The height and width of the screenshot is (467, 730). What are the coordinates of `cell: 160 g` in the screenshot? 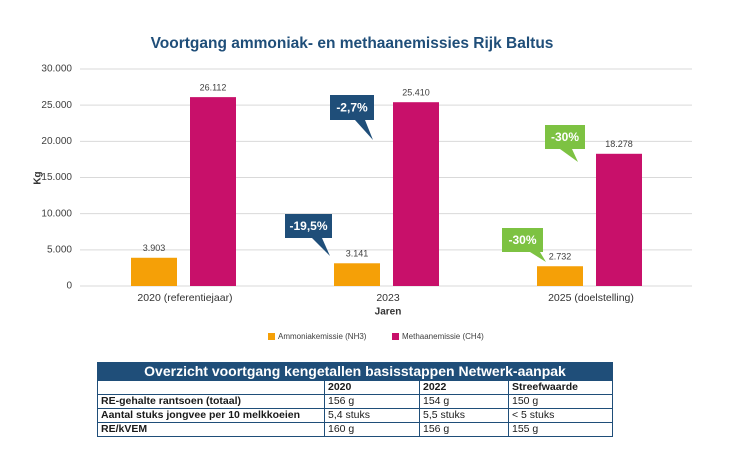 It's located at (372, 429).